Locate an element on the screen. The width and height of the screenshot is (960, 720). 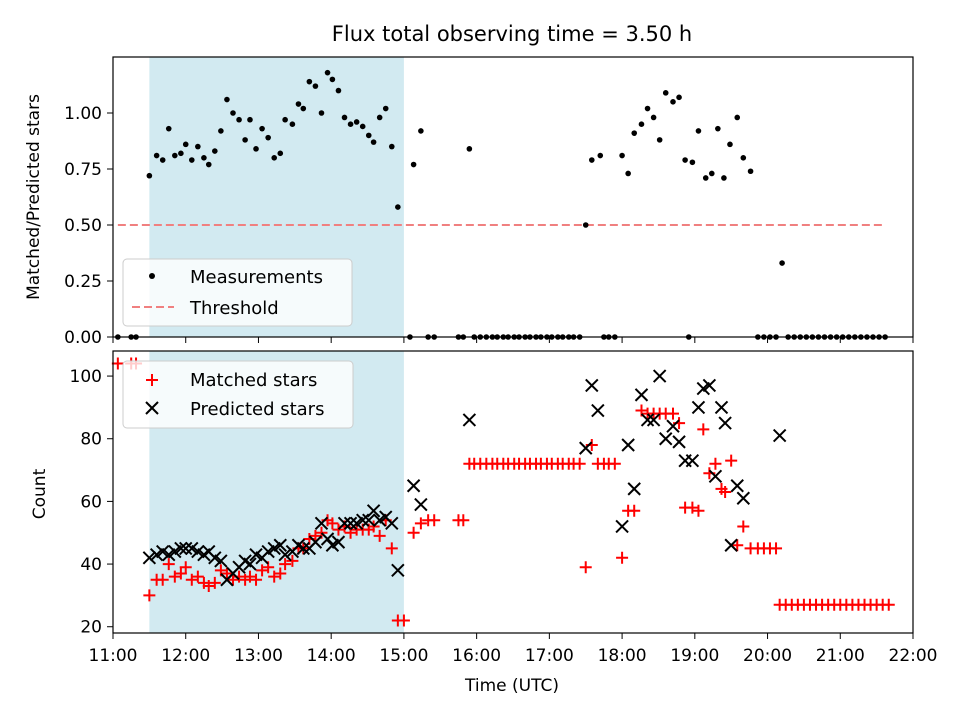
x-tick-label: 19:00 is located at coordinates (694, 656).